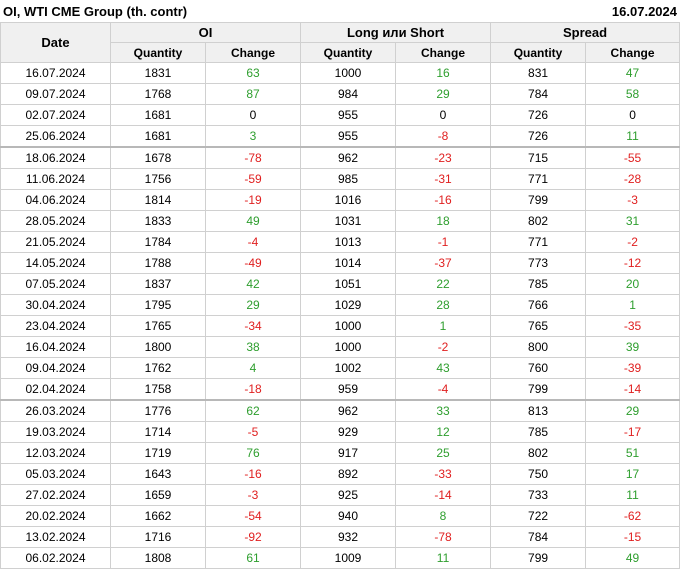  I want to click on table-row: 13.02.2024 1716 -92 932 -78 784 -15, so click(340, 537).